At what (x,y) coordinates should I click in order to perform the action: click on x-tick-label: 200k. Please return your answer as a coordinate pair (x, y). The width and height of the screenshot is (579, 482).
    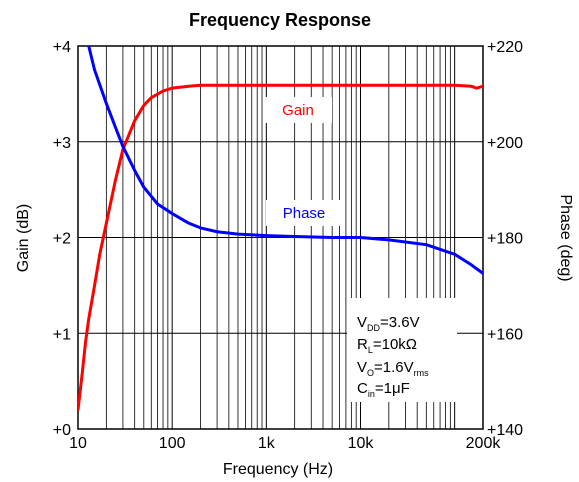
    Looking at the image, I should click on (484, 443).